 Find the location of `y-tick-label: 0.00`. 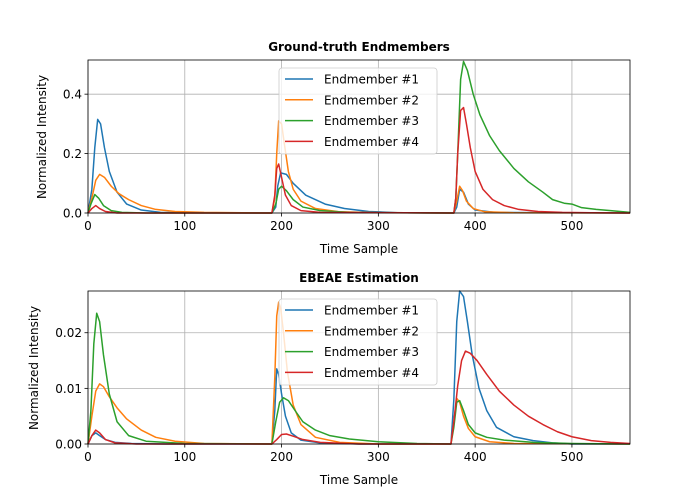

y-tick-label: 0.00 is located at coordinates (68, 445).